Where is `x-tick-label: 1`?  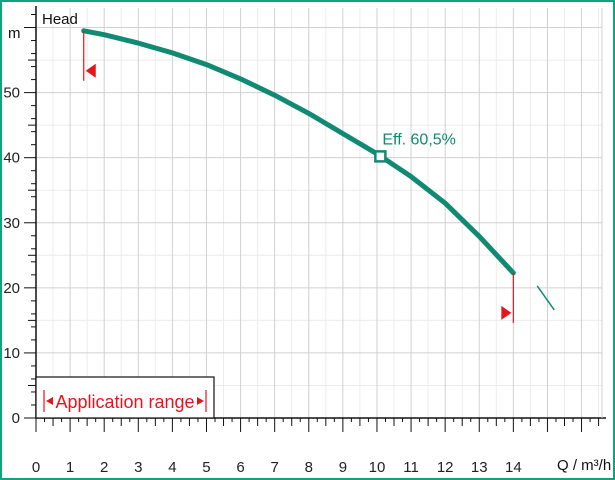
x-tick-label: 1 is located at coordinates (70, 467).